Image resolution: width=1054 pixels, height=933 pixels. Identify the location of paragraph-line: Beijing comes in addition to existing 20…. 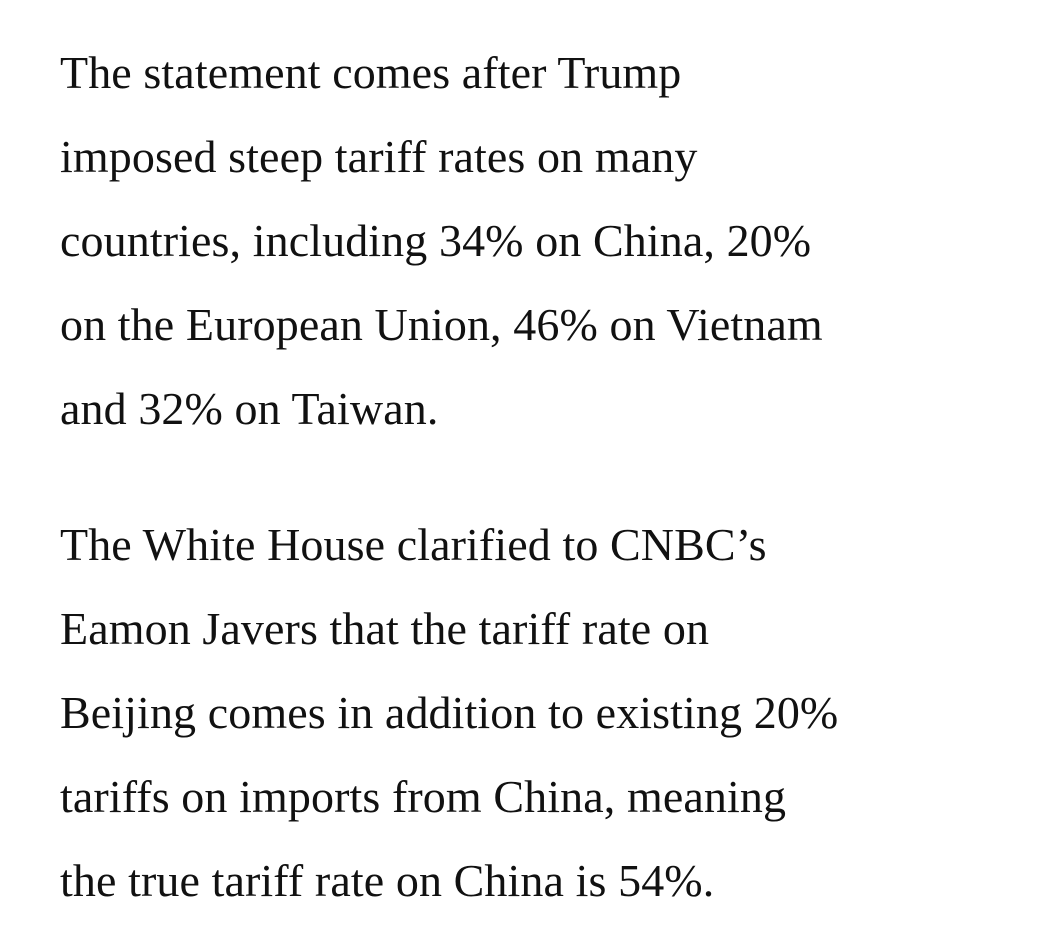
(449, 712).